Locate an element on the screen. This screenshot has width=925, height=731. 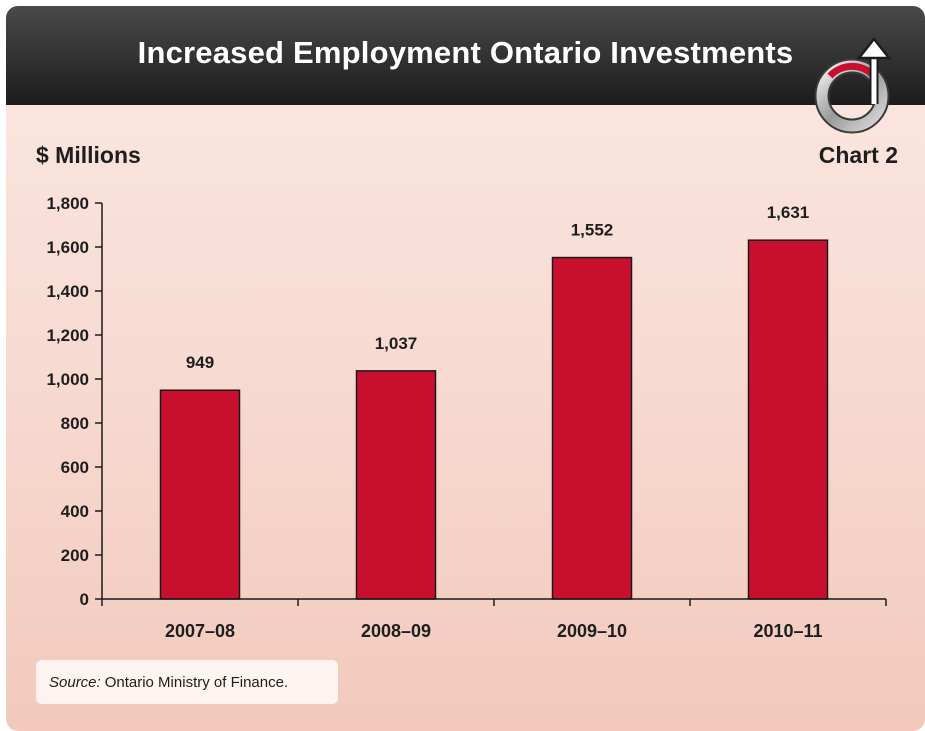
chart-number-label: Chart 2 is located at coordinates (858, 155).